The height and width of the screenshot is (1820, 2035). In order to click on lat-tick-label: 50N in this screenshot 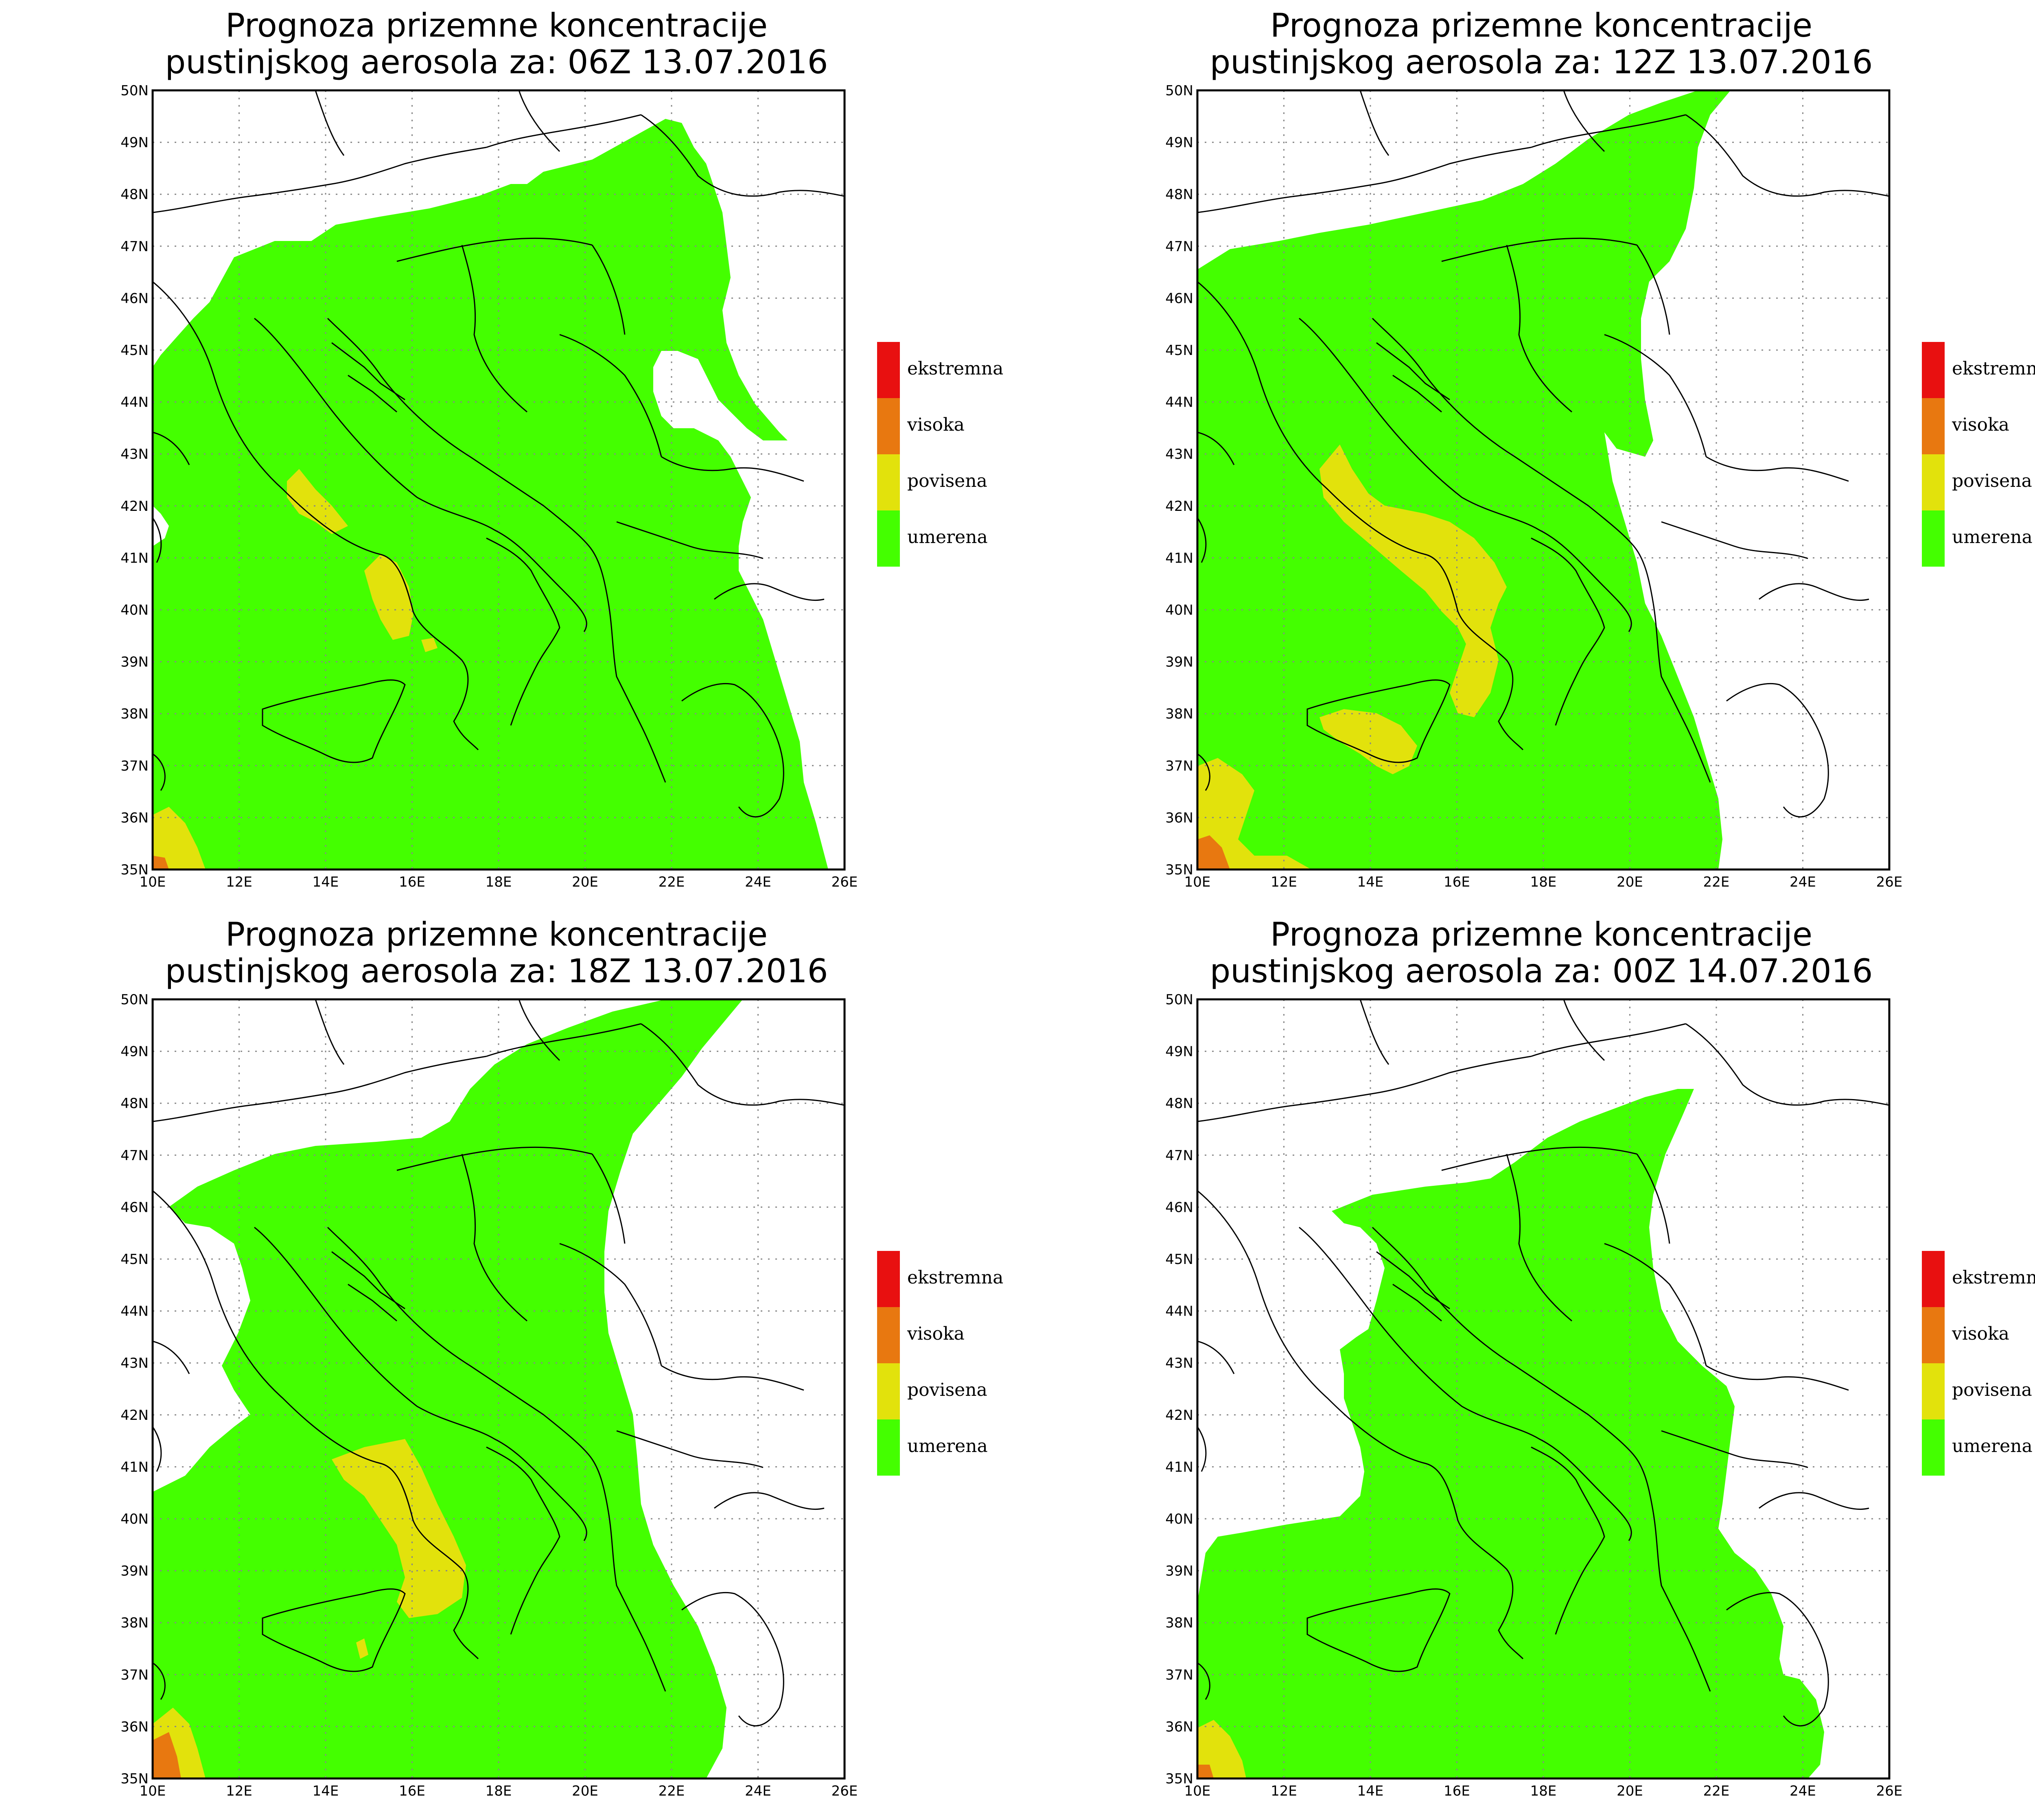, I will do `click(134, 91)`.